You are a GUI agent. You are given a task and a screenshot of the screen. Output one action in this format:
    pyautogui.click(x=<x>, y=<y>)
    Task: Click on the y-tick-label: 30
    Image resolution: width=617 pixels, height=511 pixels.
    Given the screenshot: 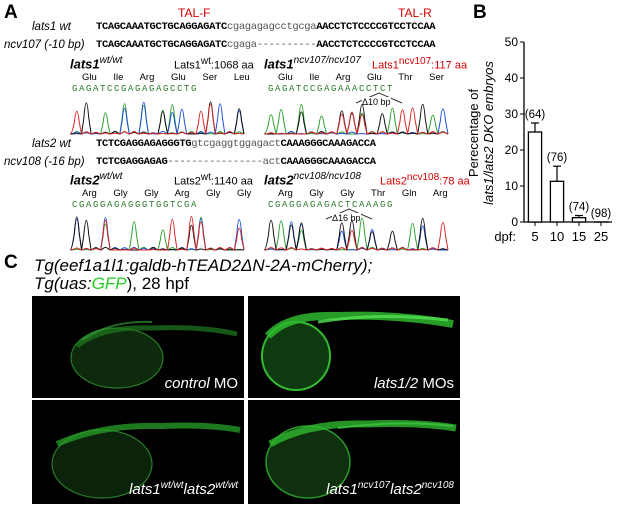 What is the action you would take?
    pyautogui.click(x=512, y=114)
    